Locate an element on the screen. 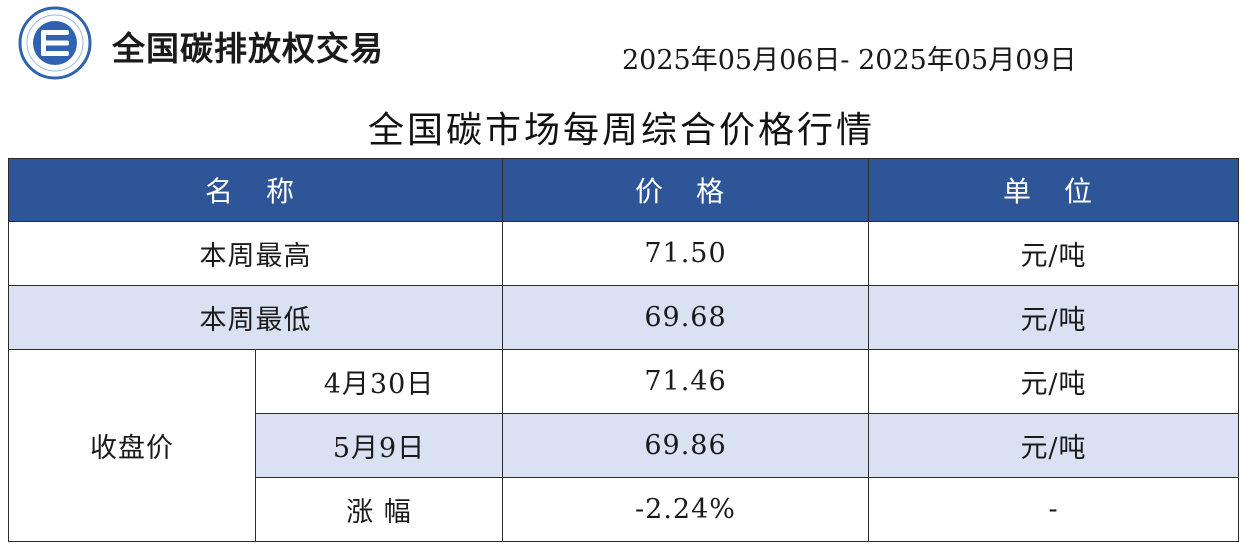 The image size is (1243, 549). exchange-logo-icon is located at coordinates (55, 43).